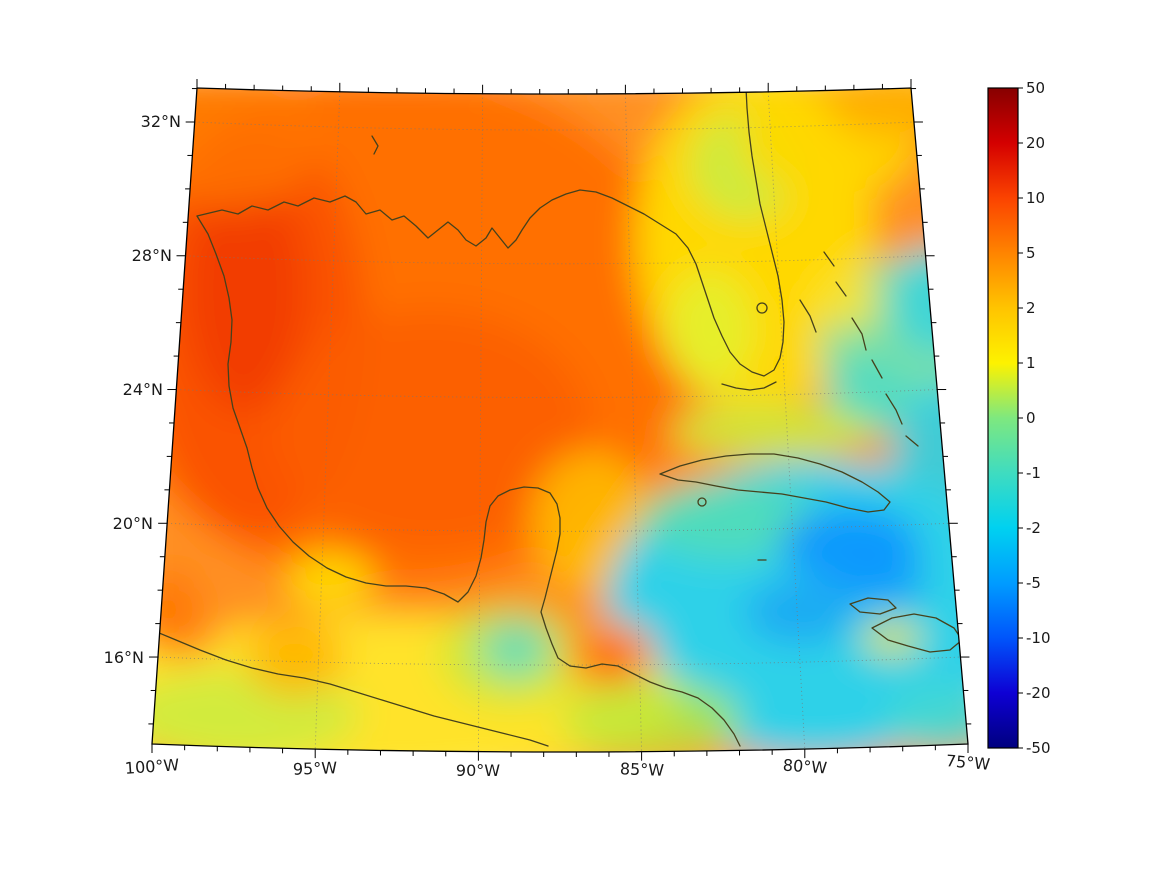  I want to click on coastline-cuba, so click(775, 483).